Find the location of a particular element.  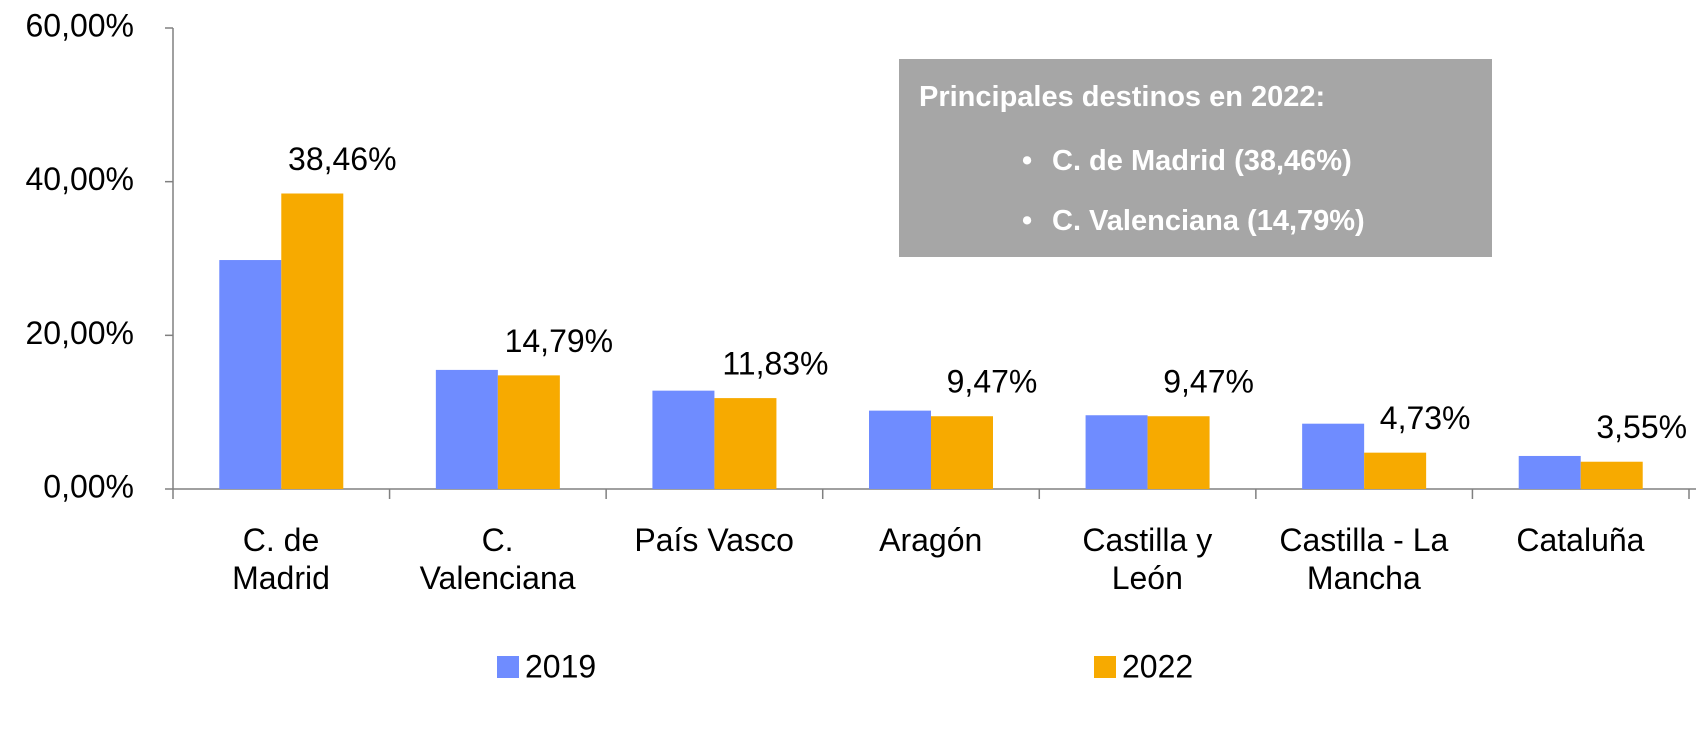

annotation-item: C. de Madrid (38,46%) is located at coordinates (1187, 161).